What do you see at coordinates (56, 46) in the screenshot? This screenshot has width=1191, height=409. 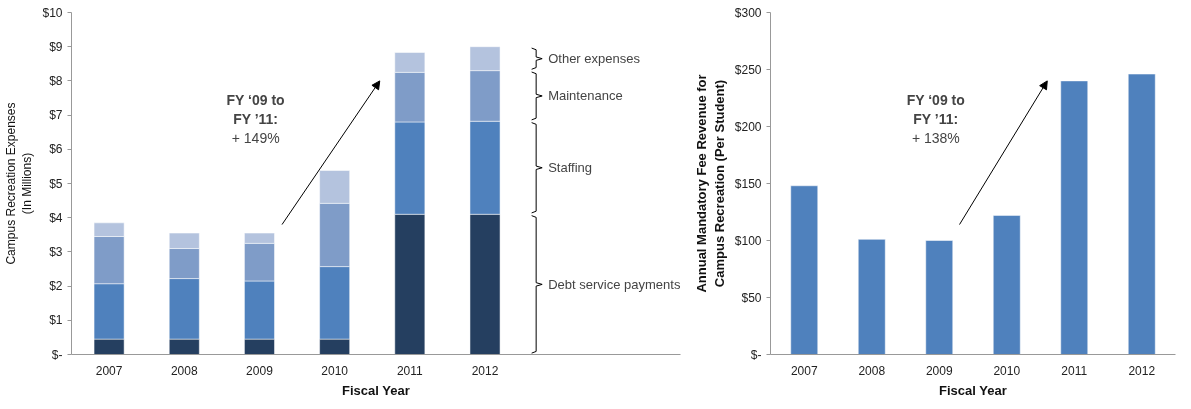 I see `y-tick-label: $9` at bounding box center [56, 46].